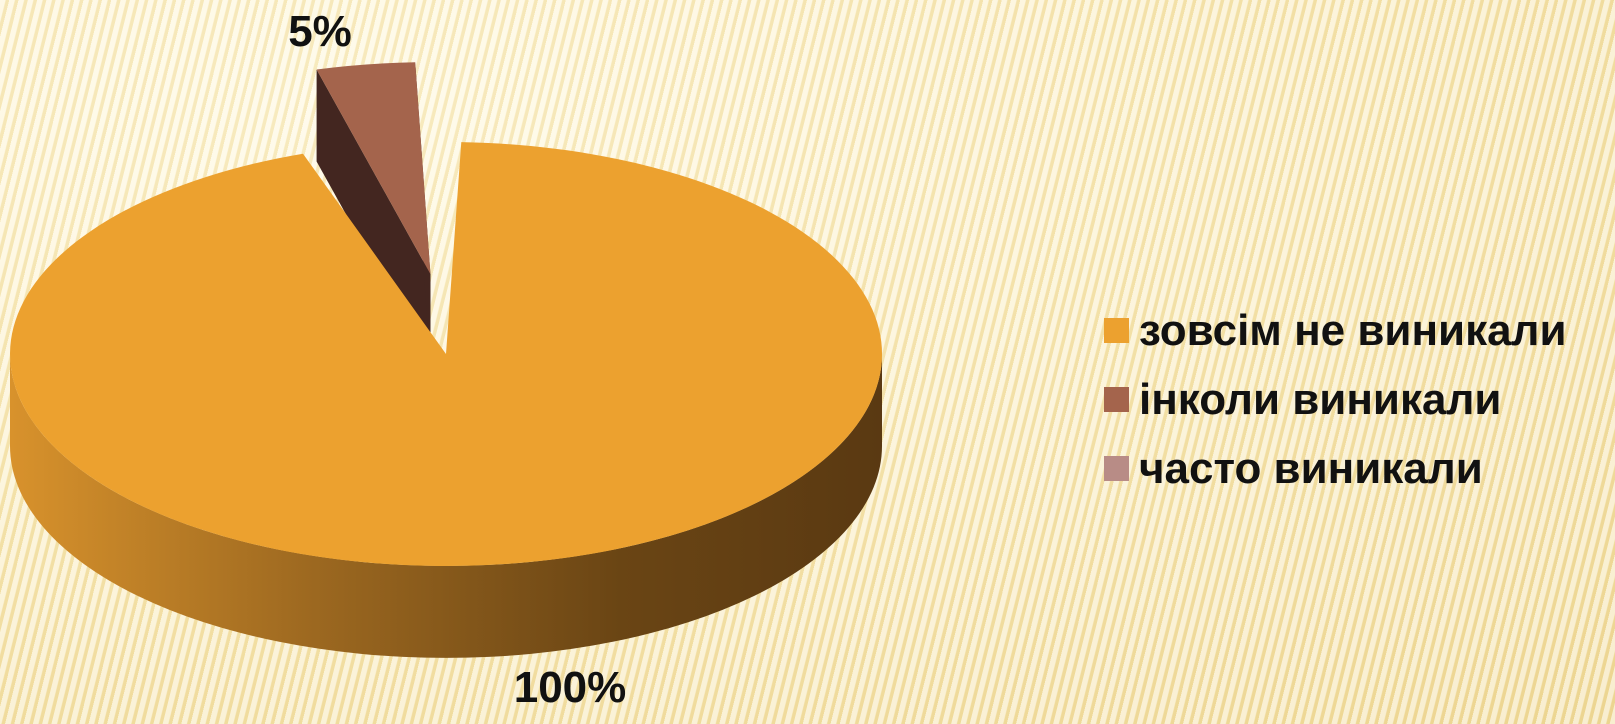 Image resolution: width=1615 pixels, height=724 pixels. I want to click on legend-item-0: зовсім не виникали, so click(1356, 330).